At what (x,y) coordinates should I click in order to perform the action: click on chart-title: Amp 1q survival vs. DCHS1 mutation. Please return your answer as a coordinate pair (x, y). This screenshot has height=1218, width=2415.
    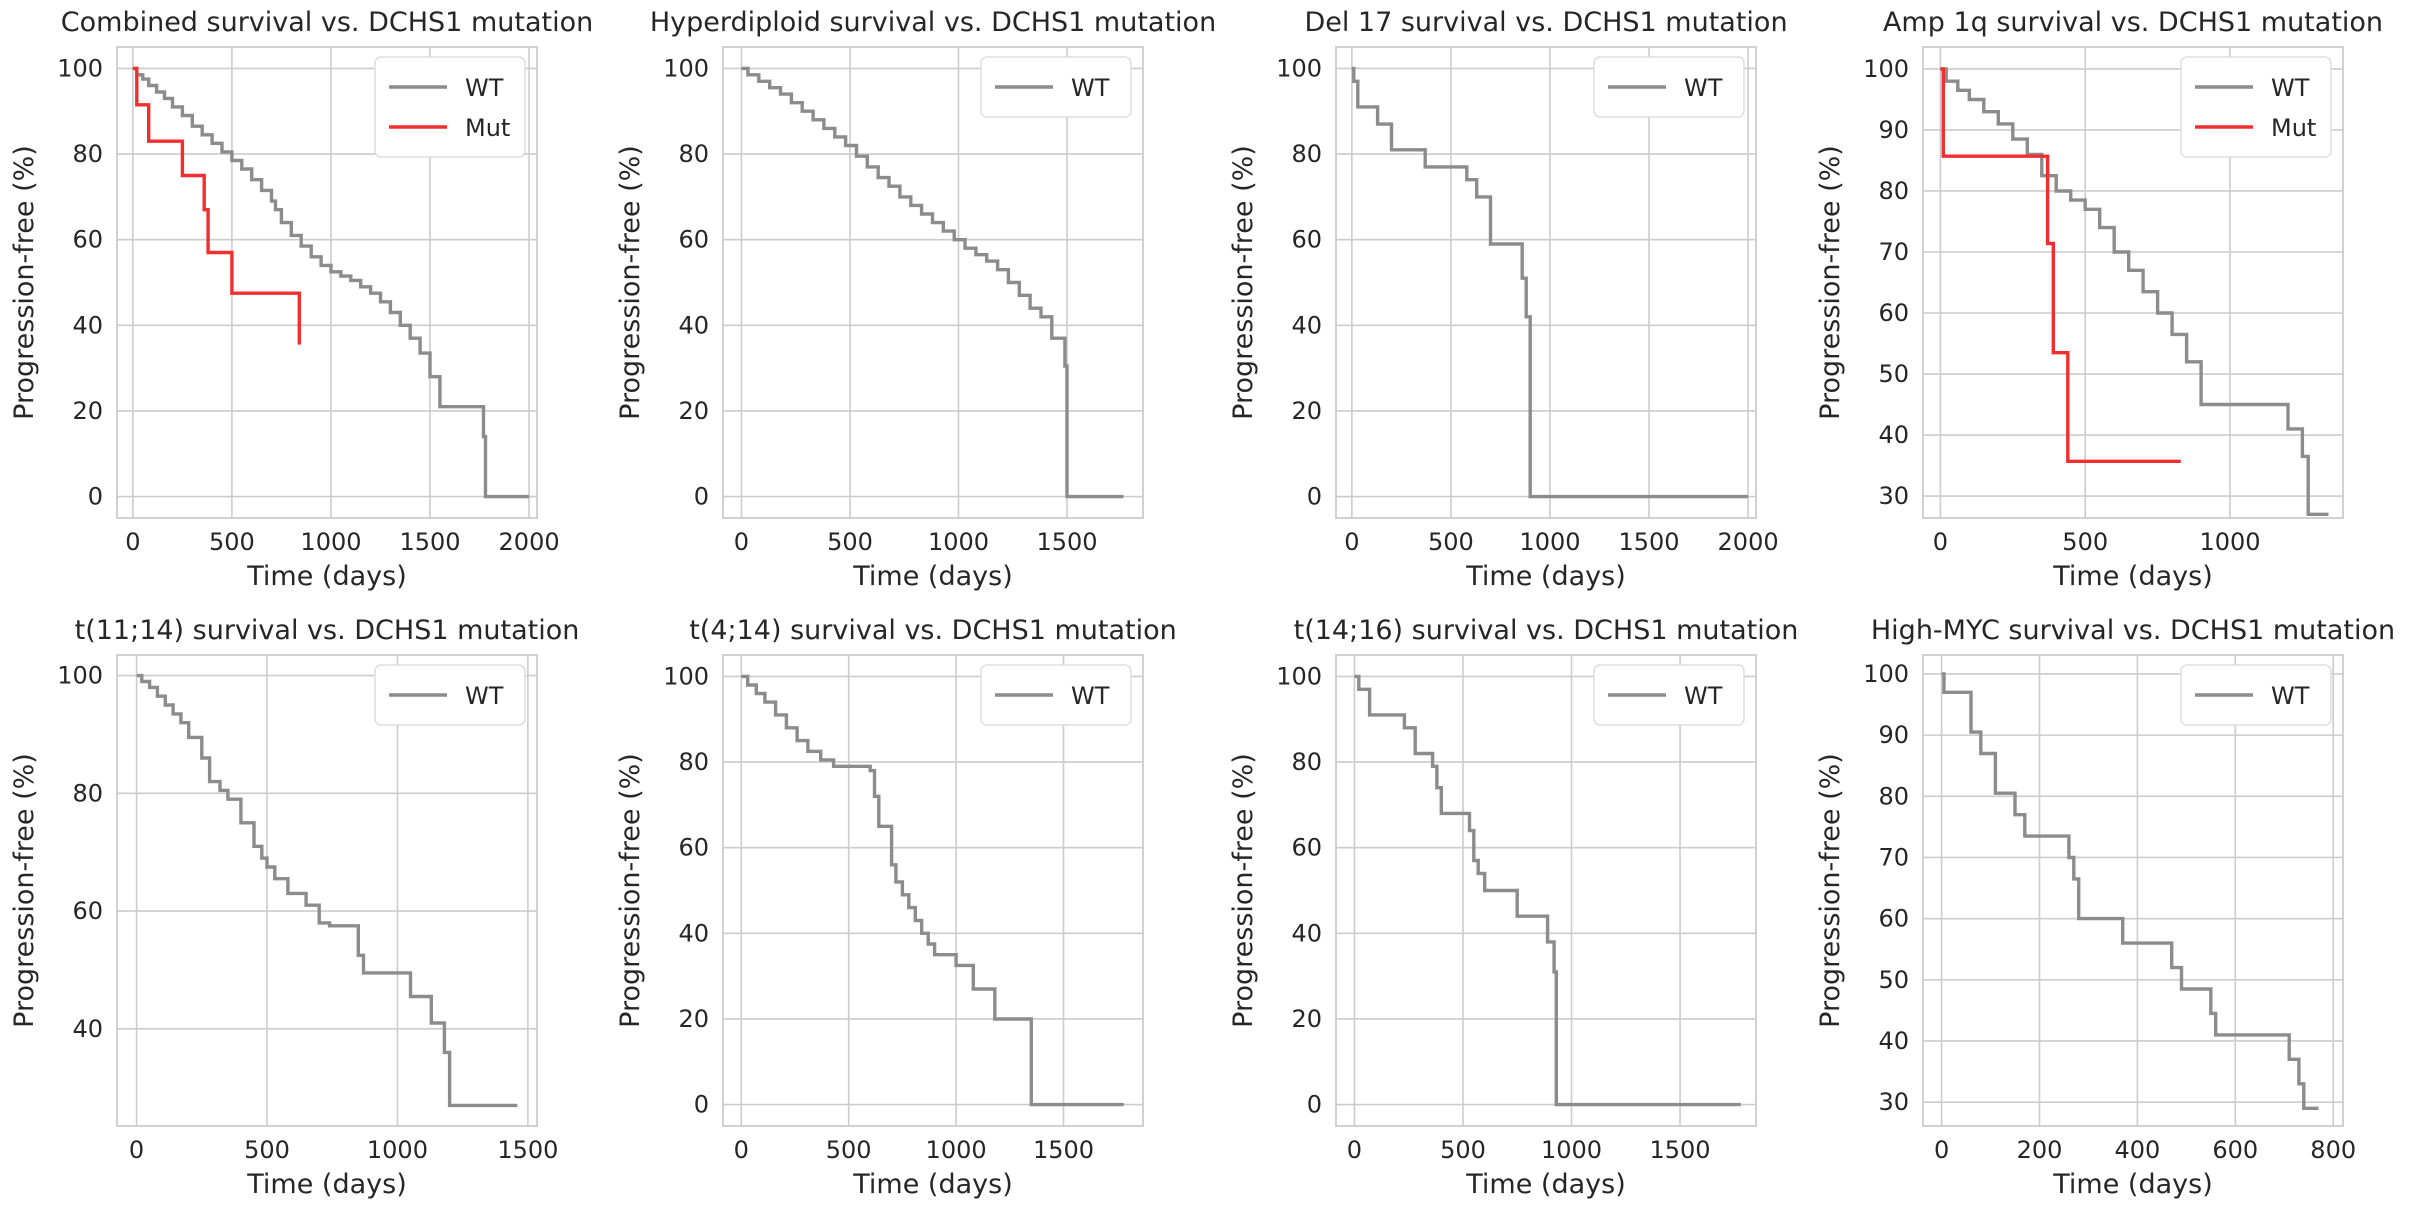
    Looking at the image, I should click on (2133, 22).